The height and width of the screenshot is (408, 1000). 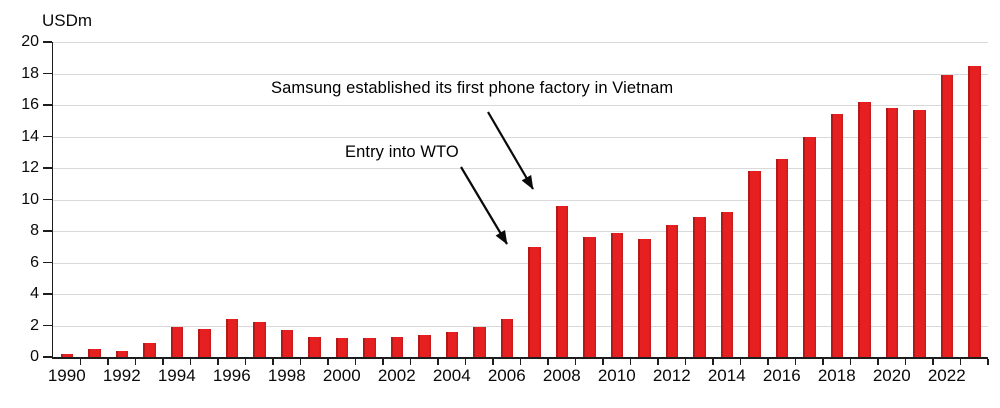 What do you see at coordinates (451, 344) in the screenshot?
I see `bar-2004` at bounding box center [451, 344].